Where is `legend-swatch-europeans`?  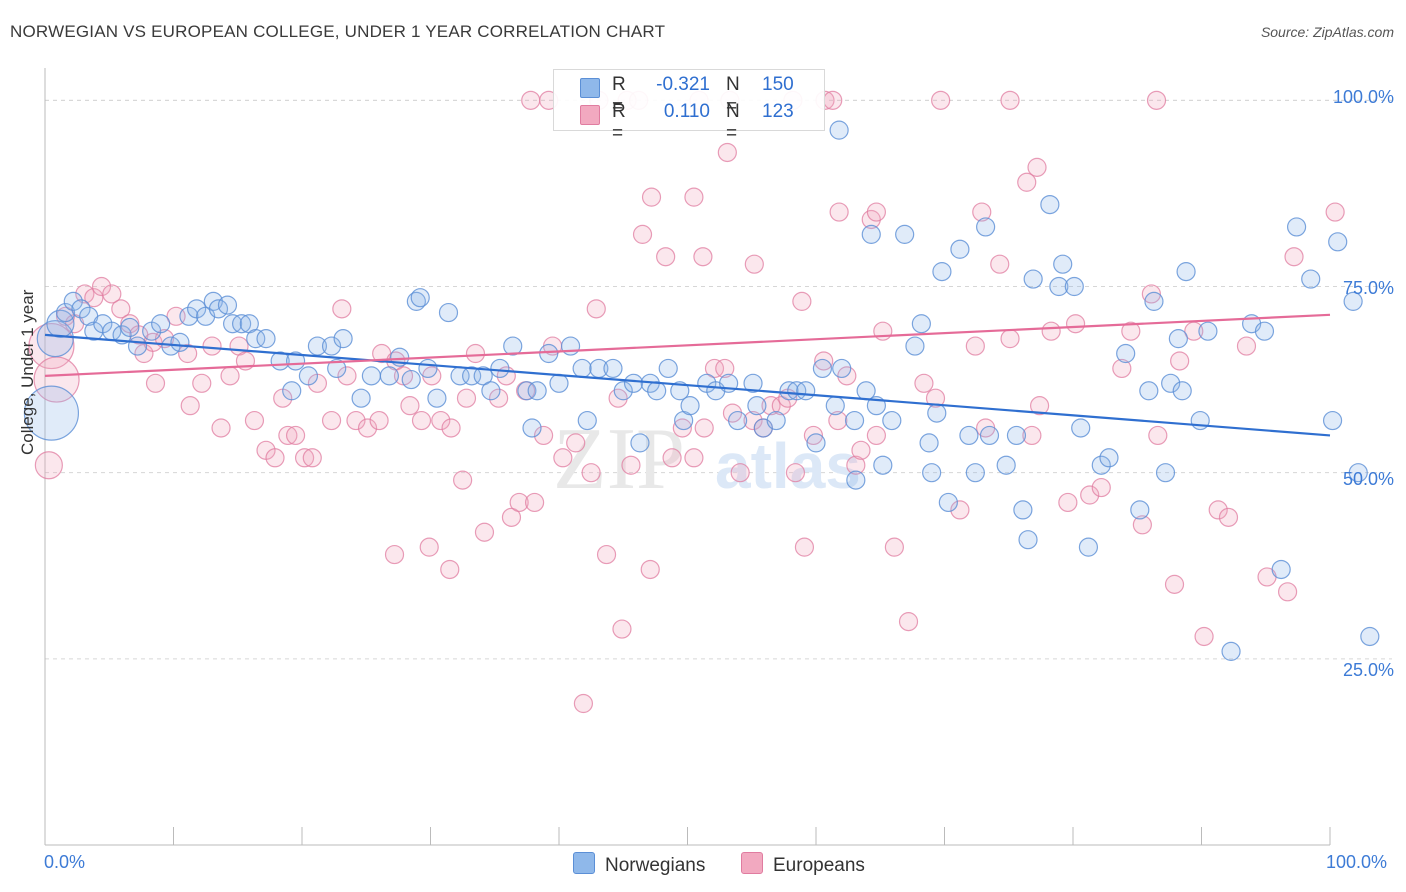
legend-swatch-europeans is located at coordinates (752, 863).